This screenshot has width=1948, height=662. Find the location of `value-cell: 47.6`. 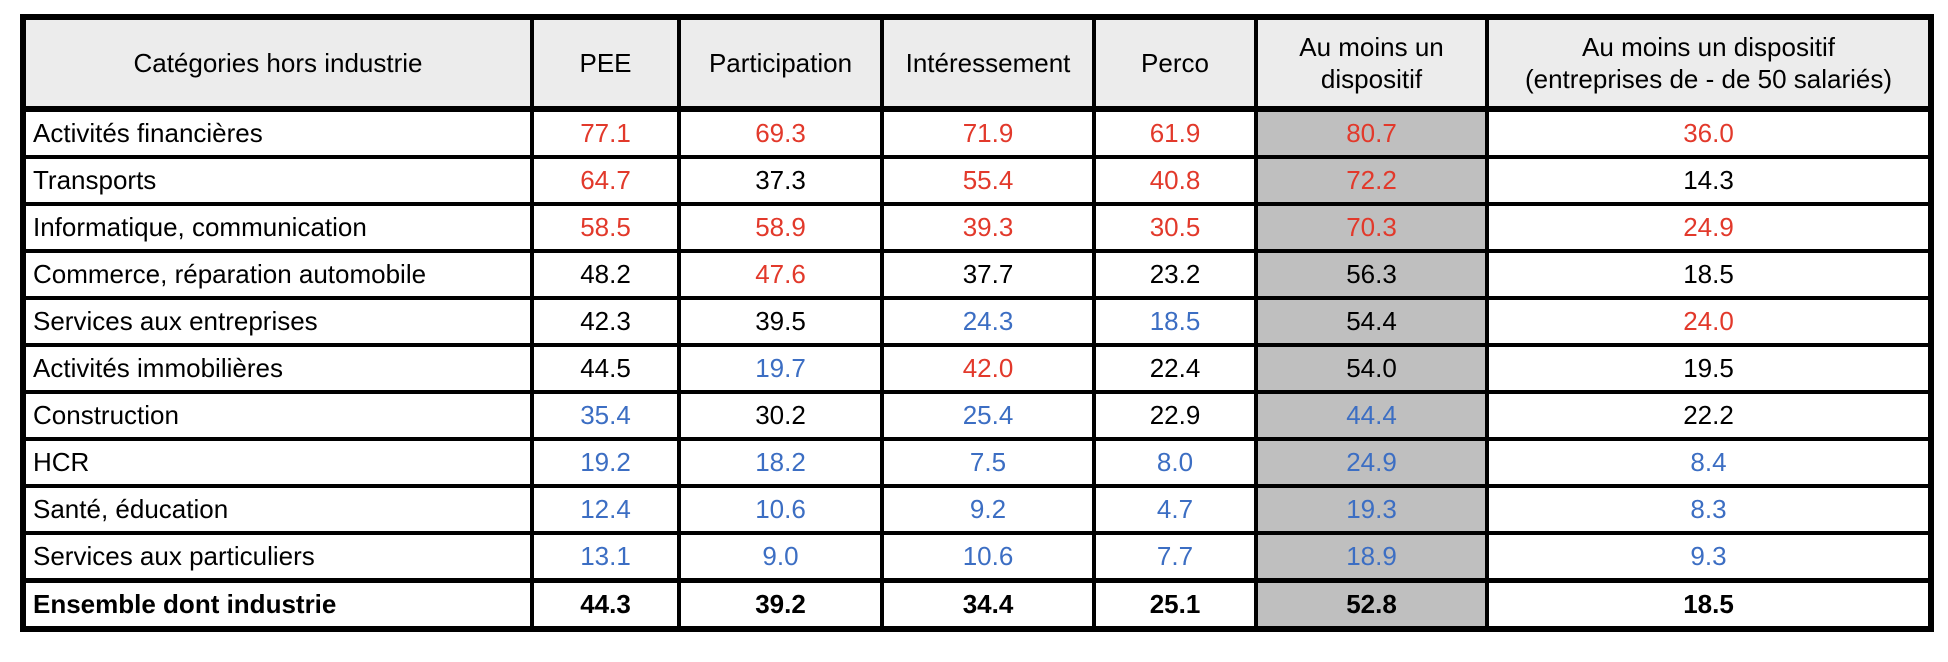

value-cell: 47.6 is located at coordinates (780, 274).